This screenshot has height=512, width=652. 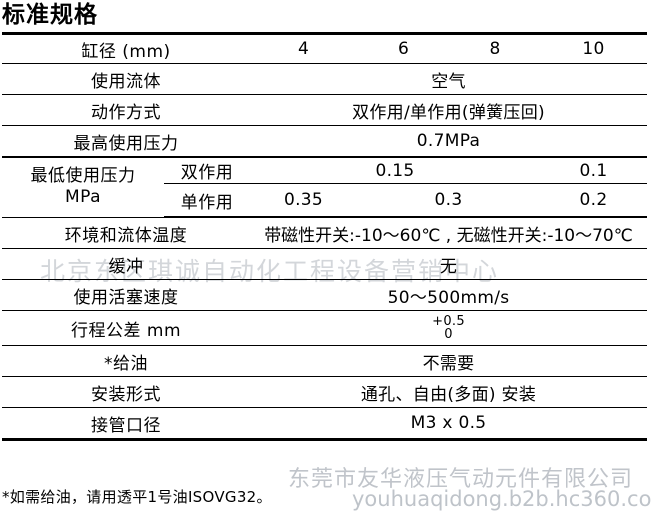 What do you see at coordinates (449, 141) in the screenshot?
I see `cell-max-pressure-value: 0.7MPa` at bounding box center [449, 141].